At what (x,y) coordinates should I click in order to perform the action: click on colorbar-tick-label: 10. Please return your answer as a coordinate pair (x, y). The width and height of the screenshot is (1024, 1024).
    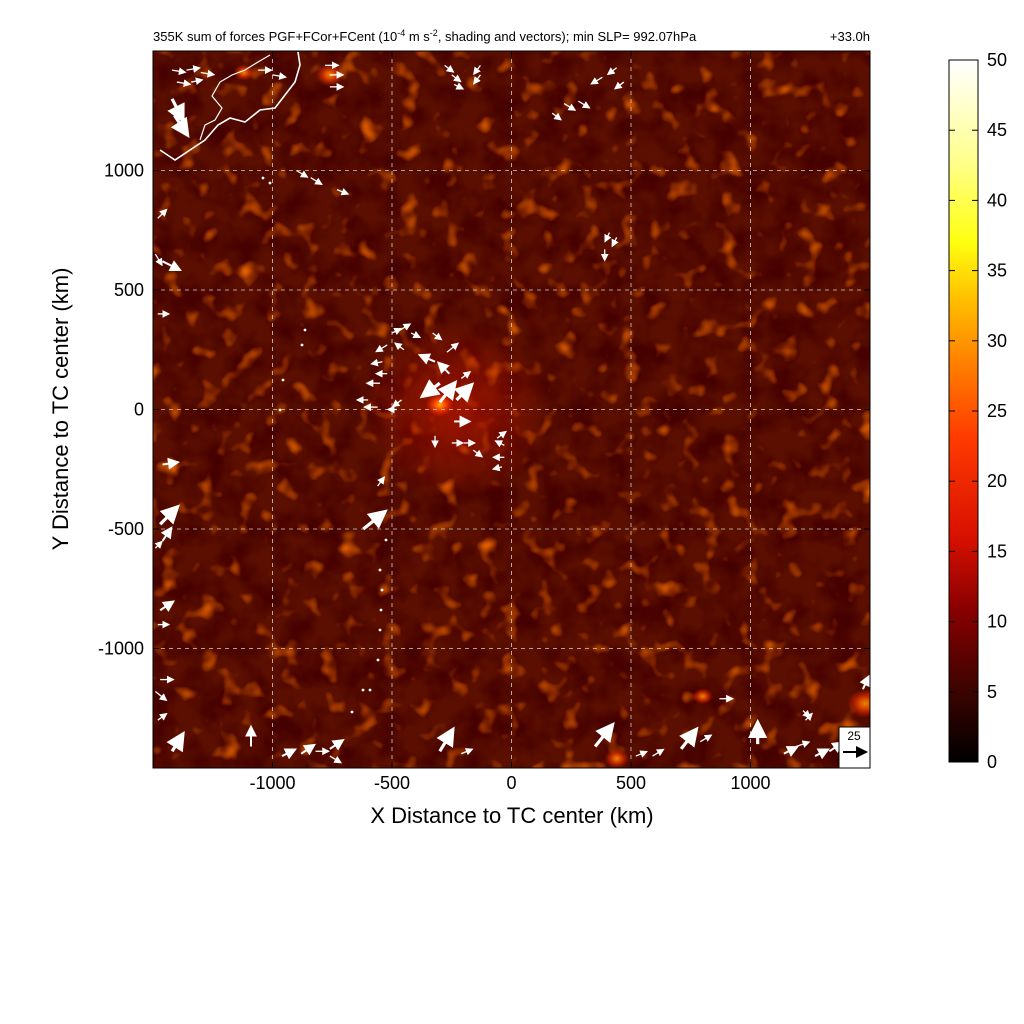
    Looking at the image, I should click on (997, 622).